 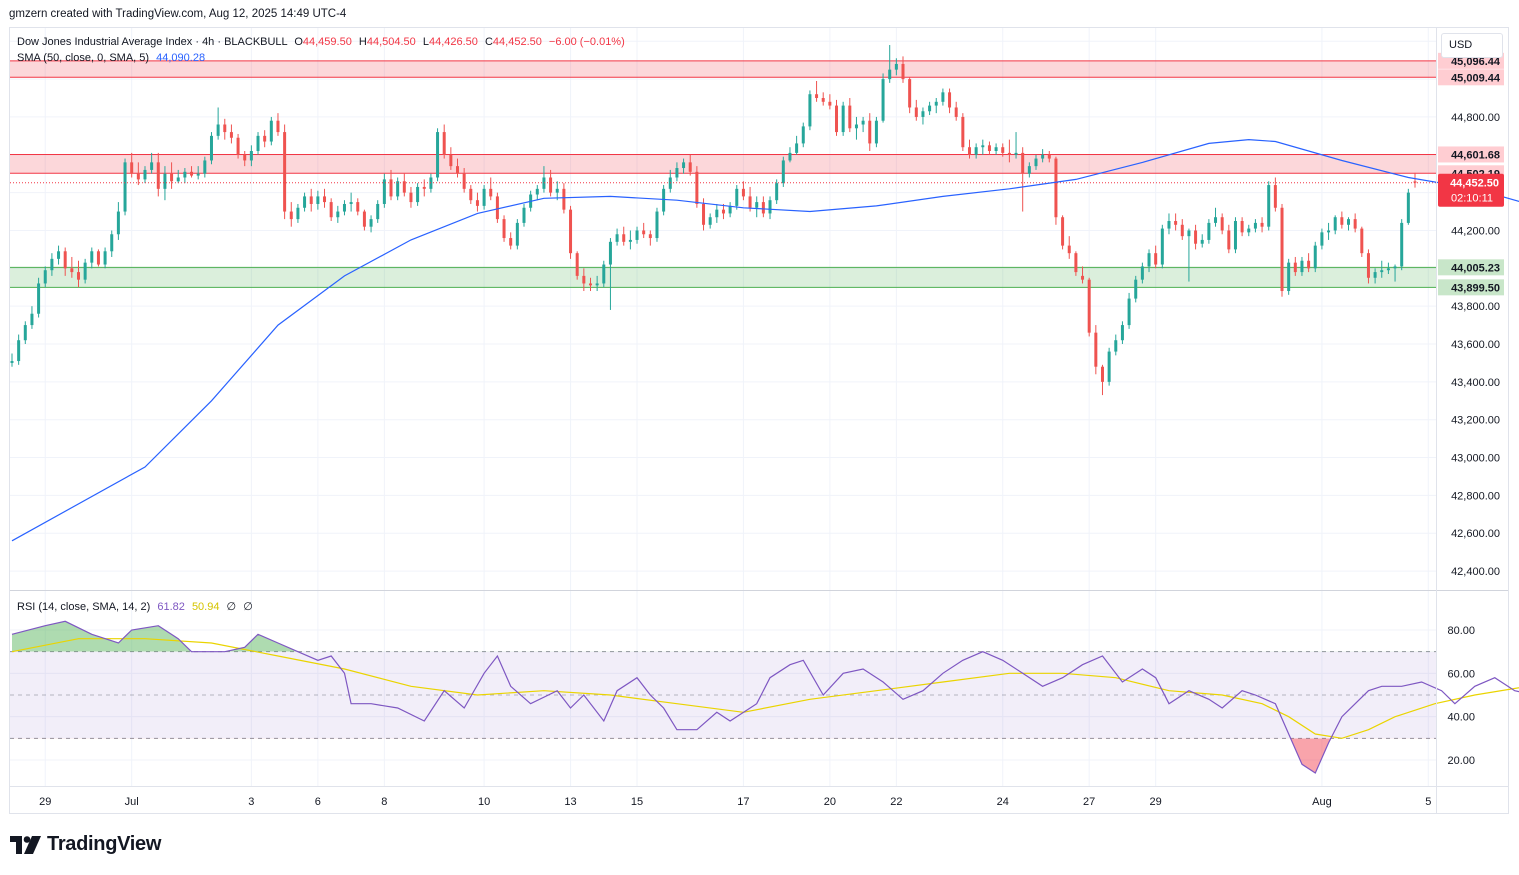 What do you see at coordinates (104, 844) in the screenshot?
I see `brand-name: TradingView` at bounding box center [104, 844].